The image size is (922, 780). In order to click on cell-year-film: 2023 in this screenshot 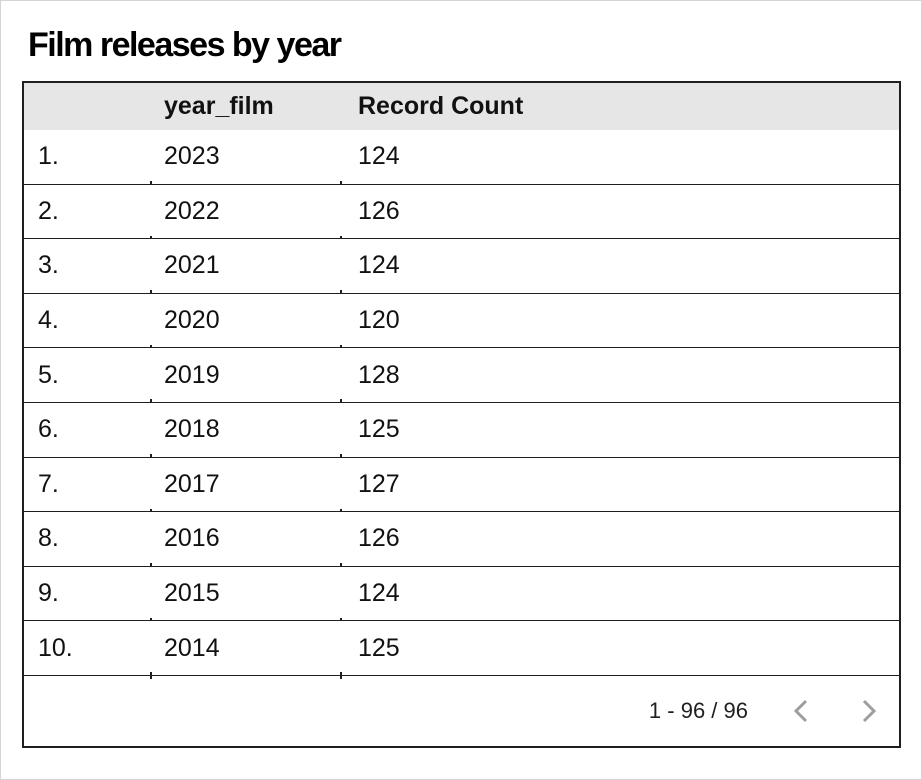, I will do `click(192, 156)`.